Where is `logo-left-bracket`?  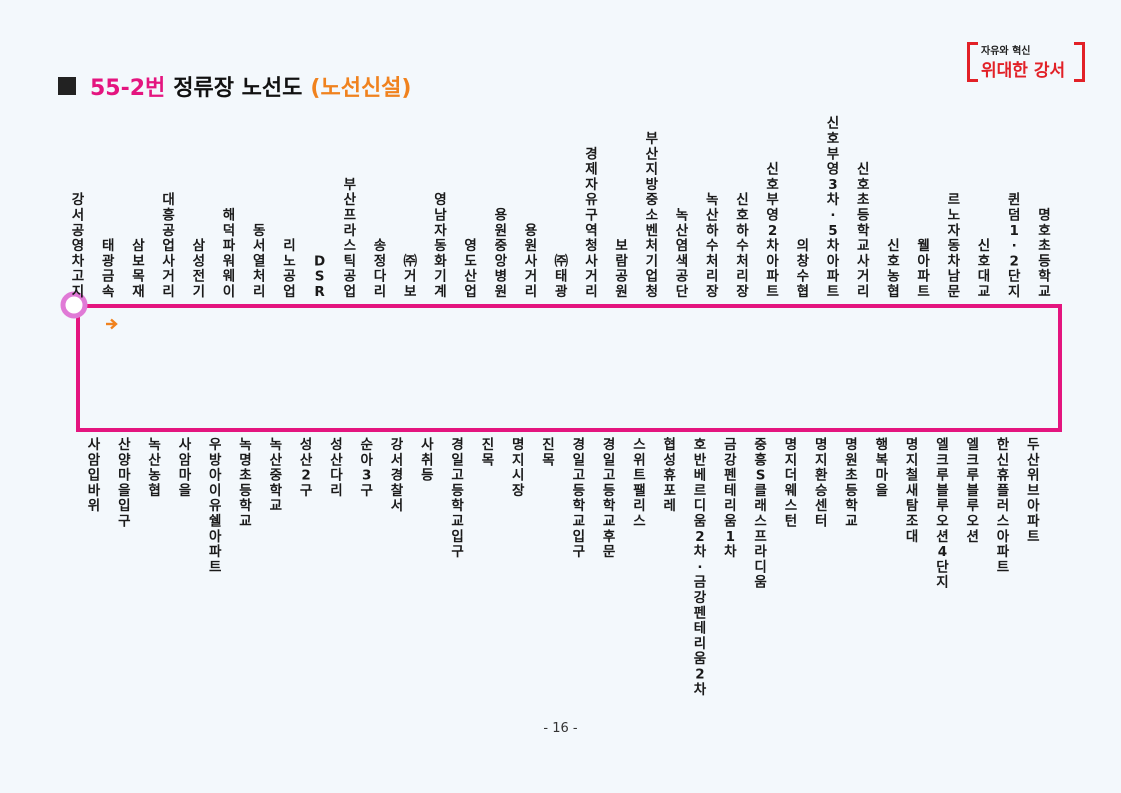
logo-left-bracket is located at coordinates (972, 62).